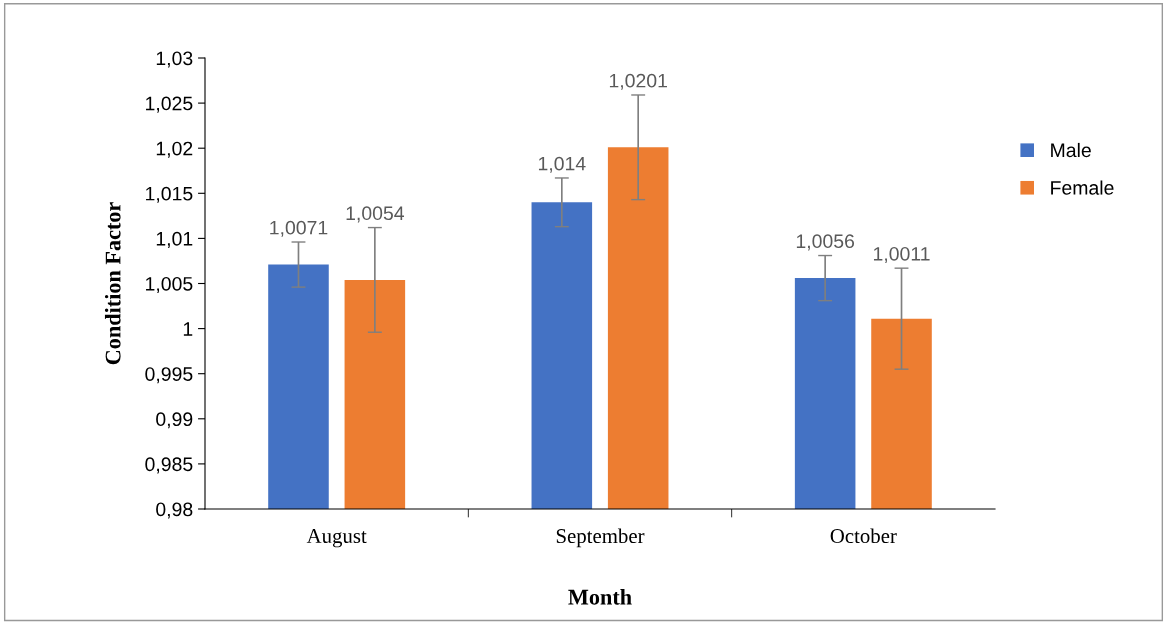 This screenshot has height=623, width=1167. Describe the element at coordinates (901, 255) in the screenshot. I see `data-label: 1,0011` at that location.